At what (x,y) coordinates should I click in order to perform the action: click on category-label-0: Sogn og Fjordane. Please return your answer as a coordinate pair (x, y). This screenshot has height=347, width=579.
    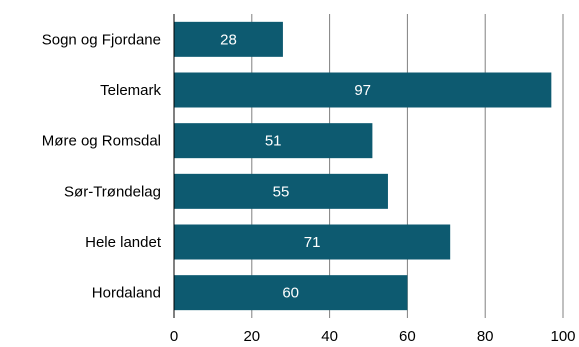
    Looking at the image, I should click on (101, 39).